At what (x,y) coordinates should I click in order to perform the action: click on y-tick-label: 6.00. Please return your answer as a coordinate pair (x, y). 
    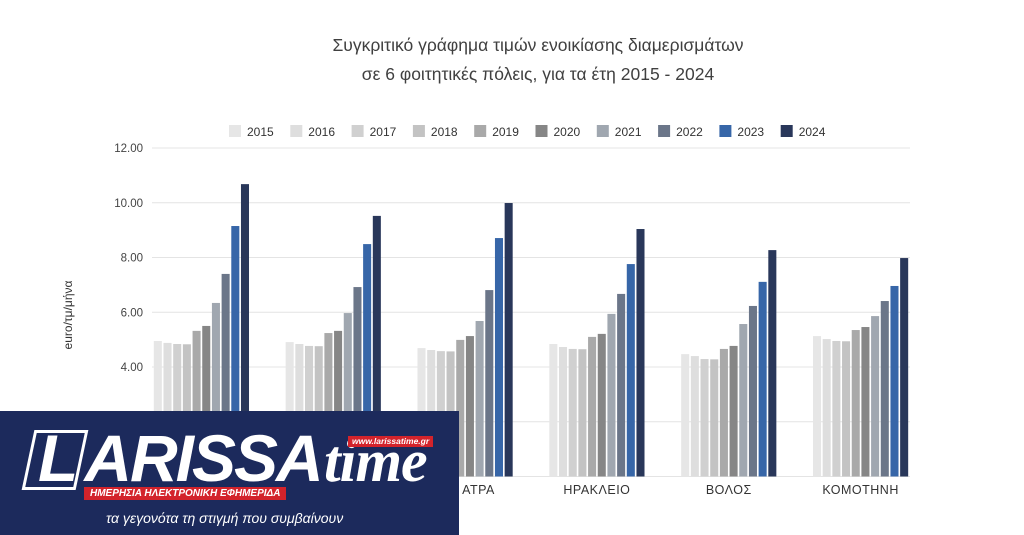
    Looking at the image, I should click on (132, 313).